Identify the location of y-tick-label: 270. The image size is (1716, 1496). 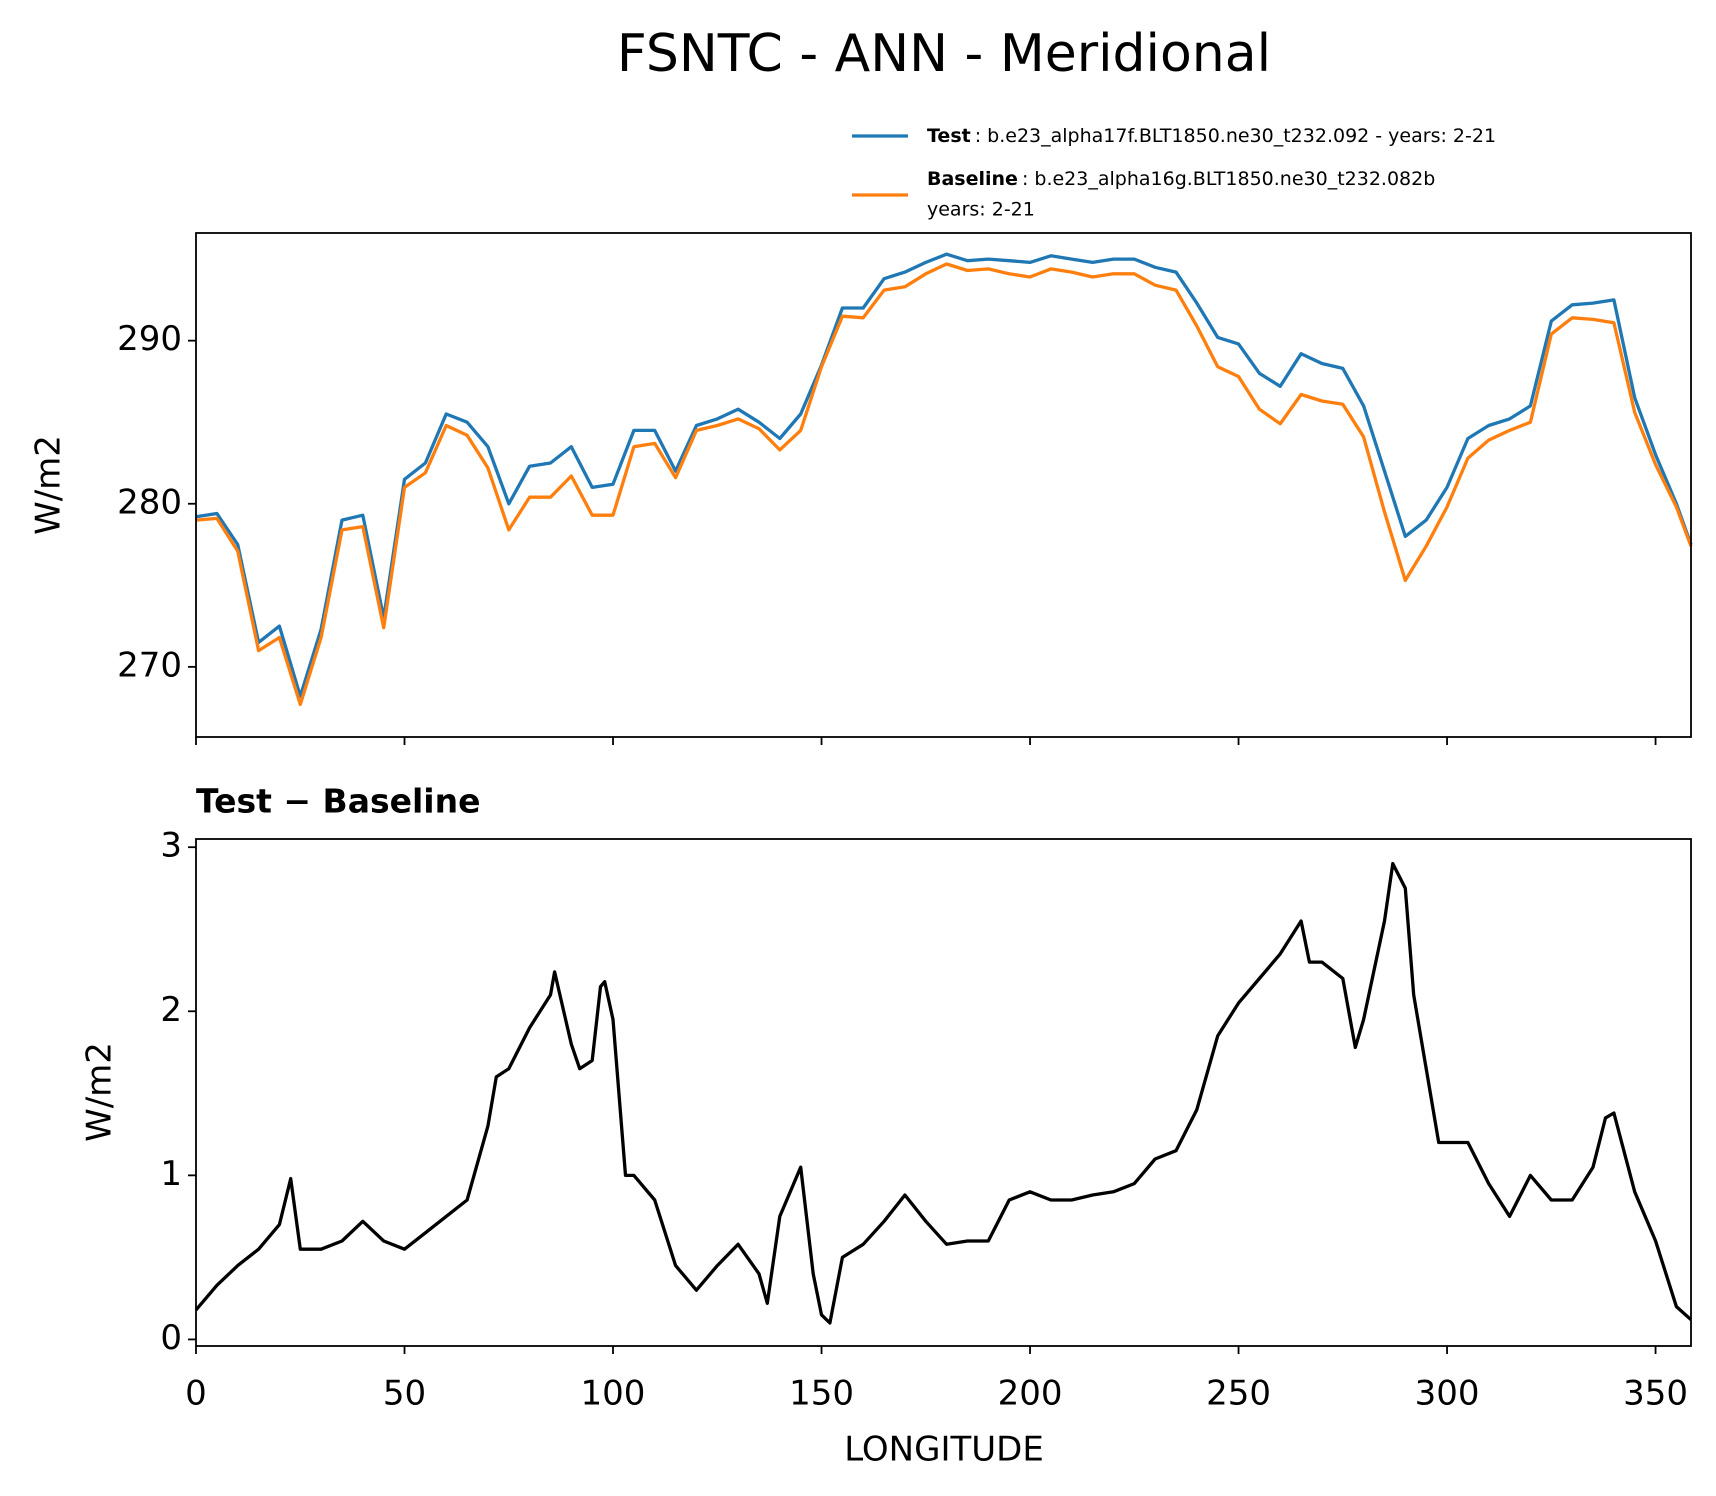
(149, 665).